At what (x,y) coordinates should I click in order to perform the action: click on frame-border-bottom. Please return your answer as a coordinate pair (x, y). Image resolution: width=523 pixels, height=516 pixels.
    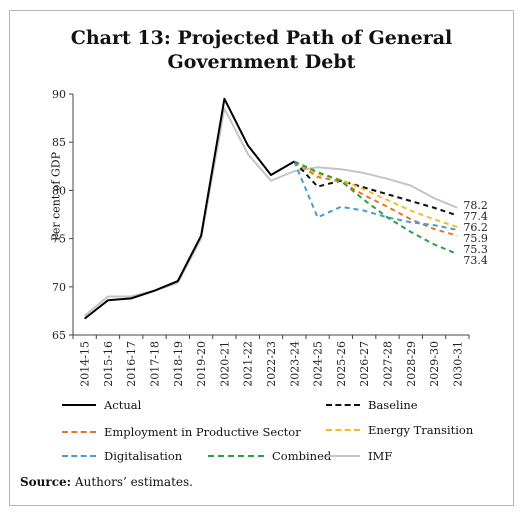
    Looking at the image, I should click on (261, 505).